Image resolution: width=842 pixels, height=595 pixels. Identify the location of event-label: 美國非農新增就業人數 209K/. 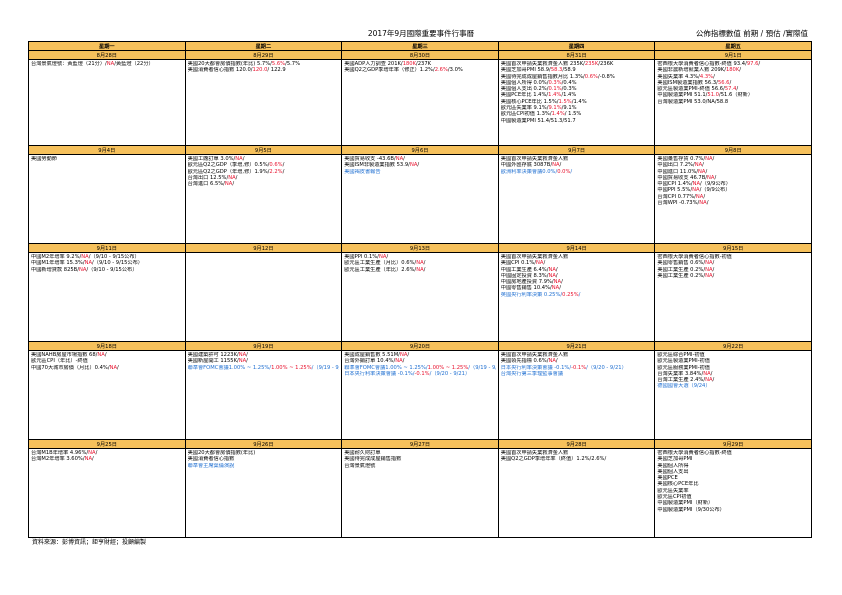
(691, 70).